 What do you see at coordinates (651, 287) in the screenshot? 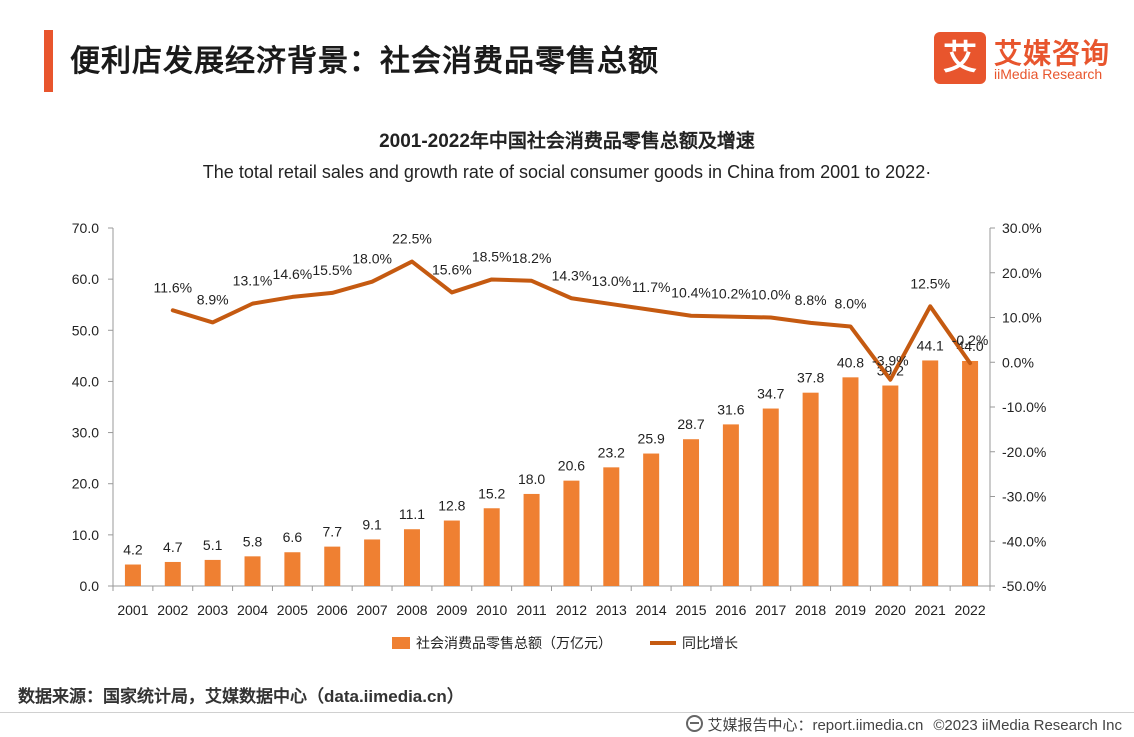
I see `growth-value-label: 11.7%` at bounding box center [651, 287].